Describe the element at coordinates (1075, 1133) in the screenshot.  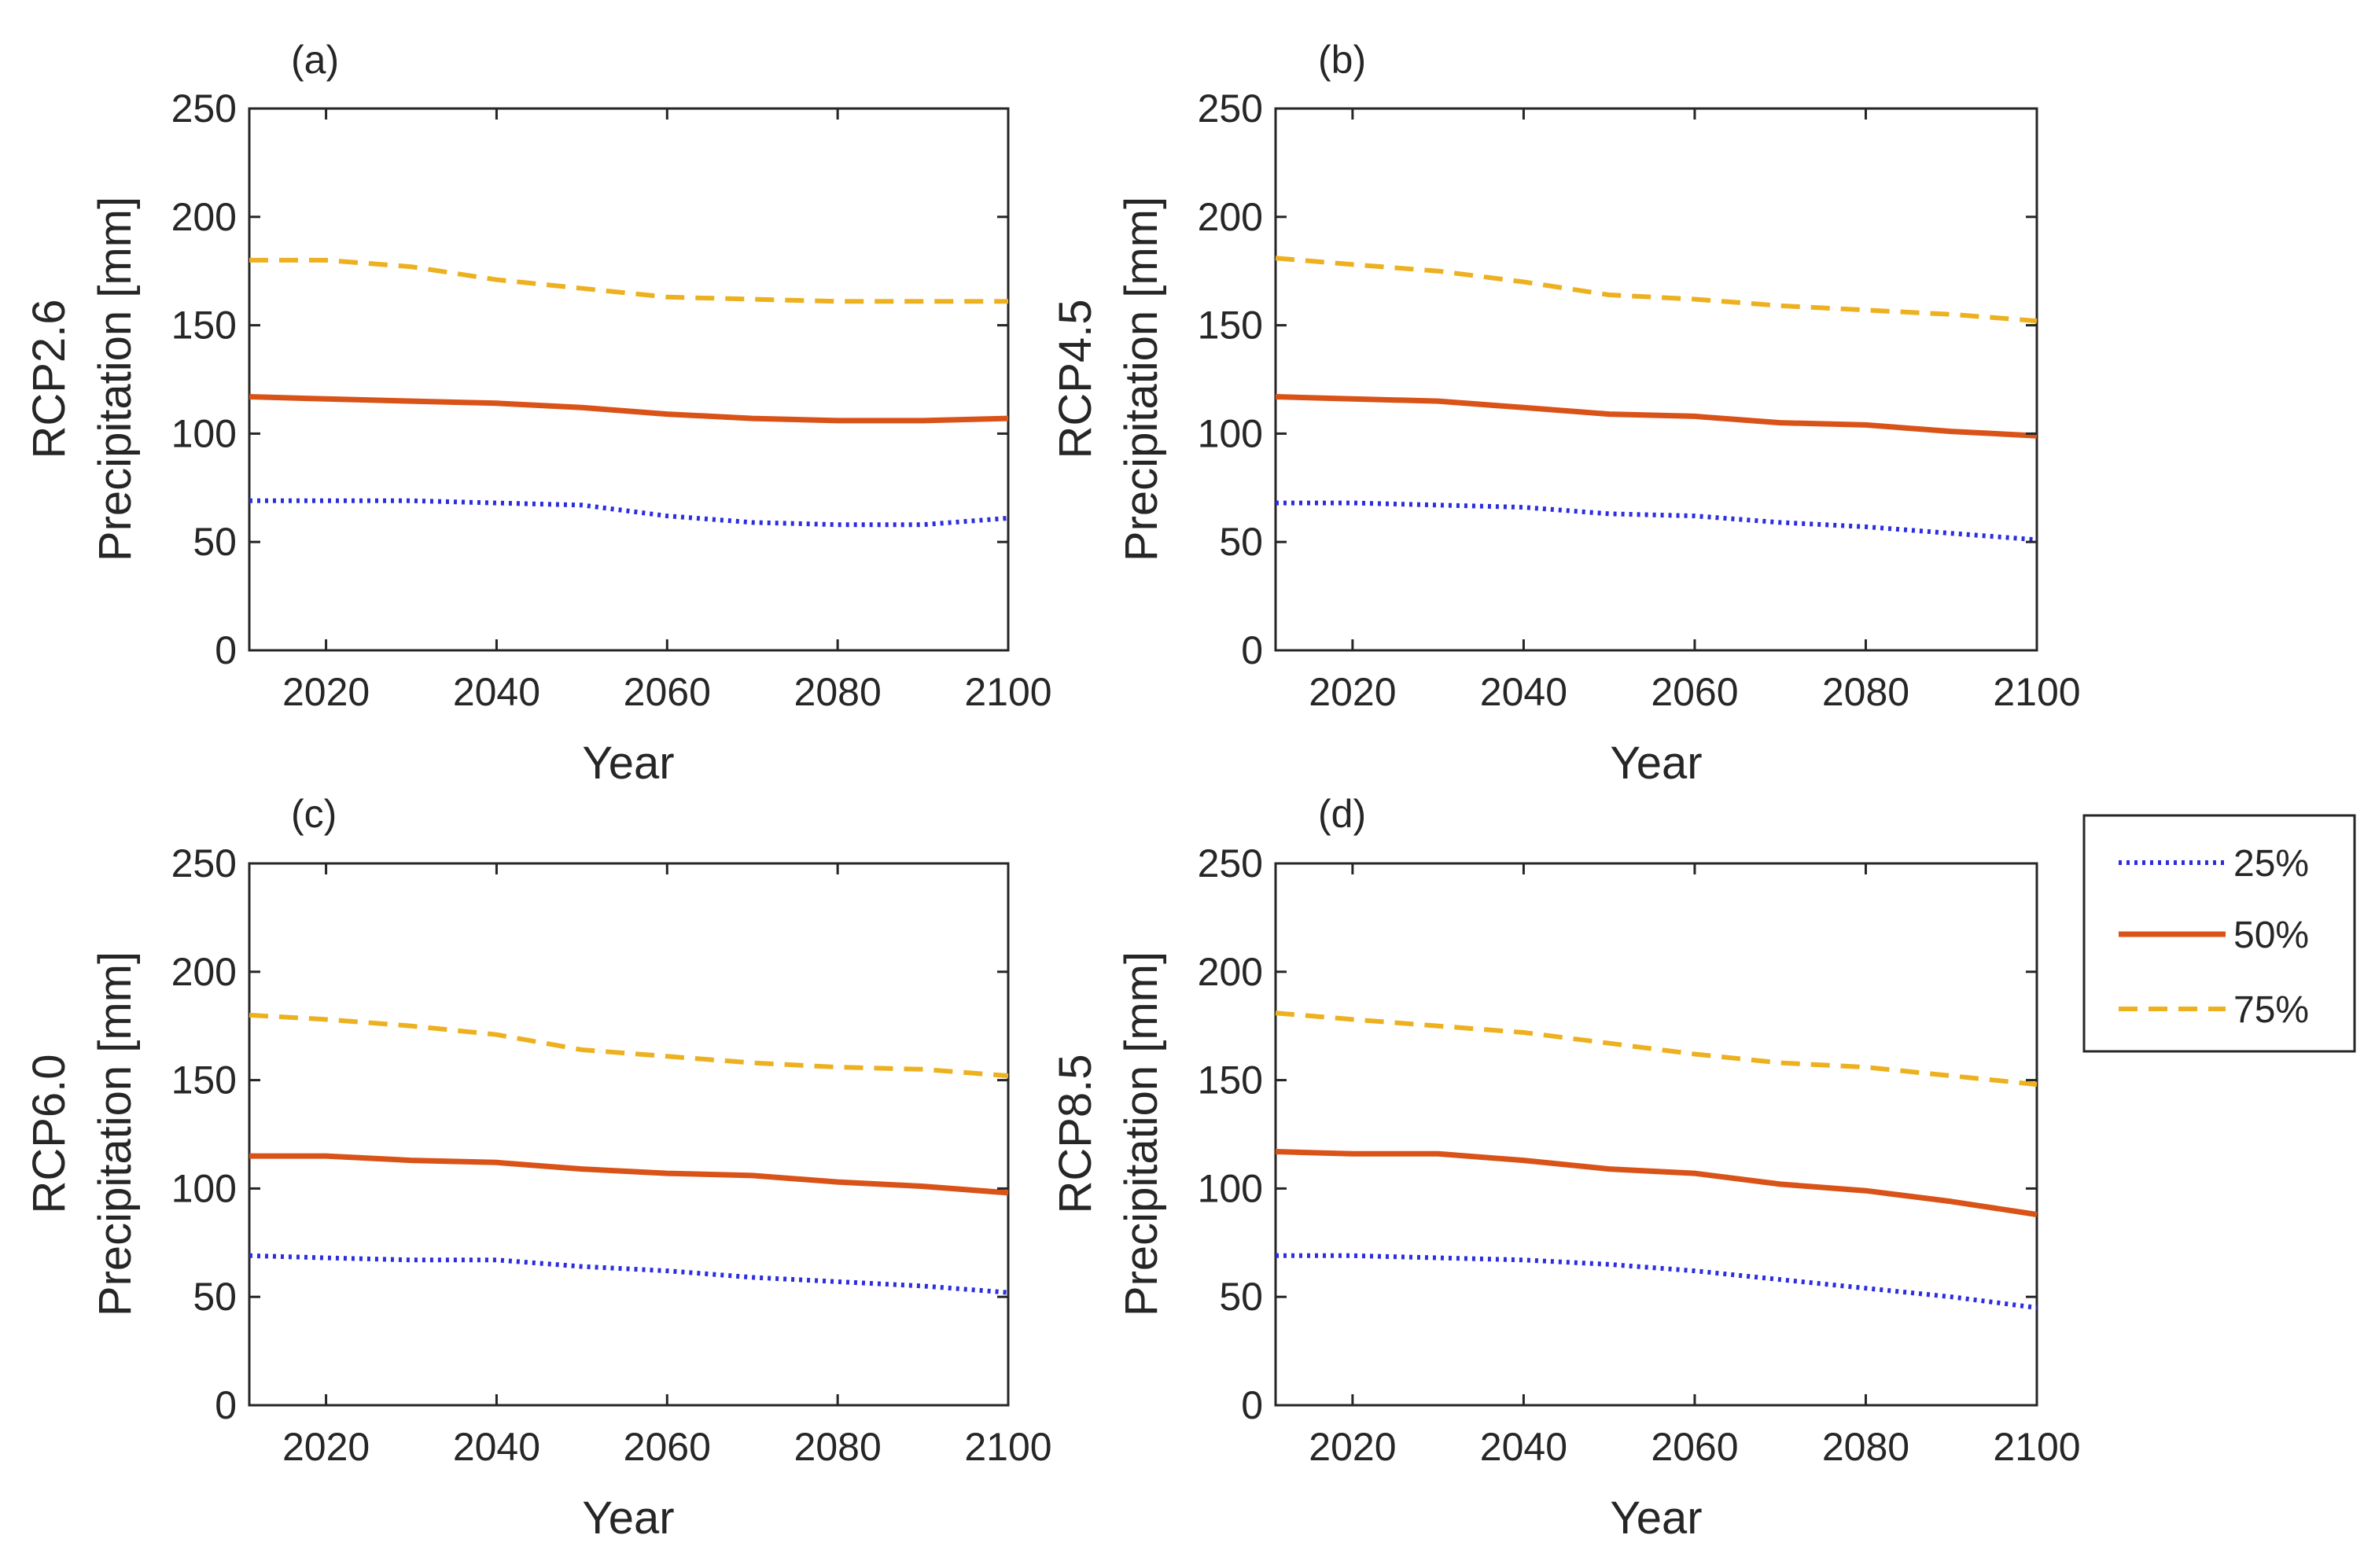
I see `y-axis-label-scenario: RCP8.5` at that location.